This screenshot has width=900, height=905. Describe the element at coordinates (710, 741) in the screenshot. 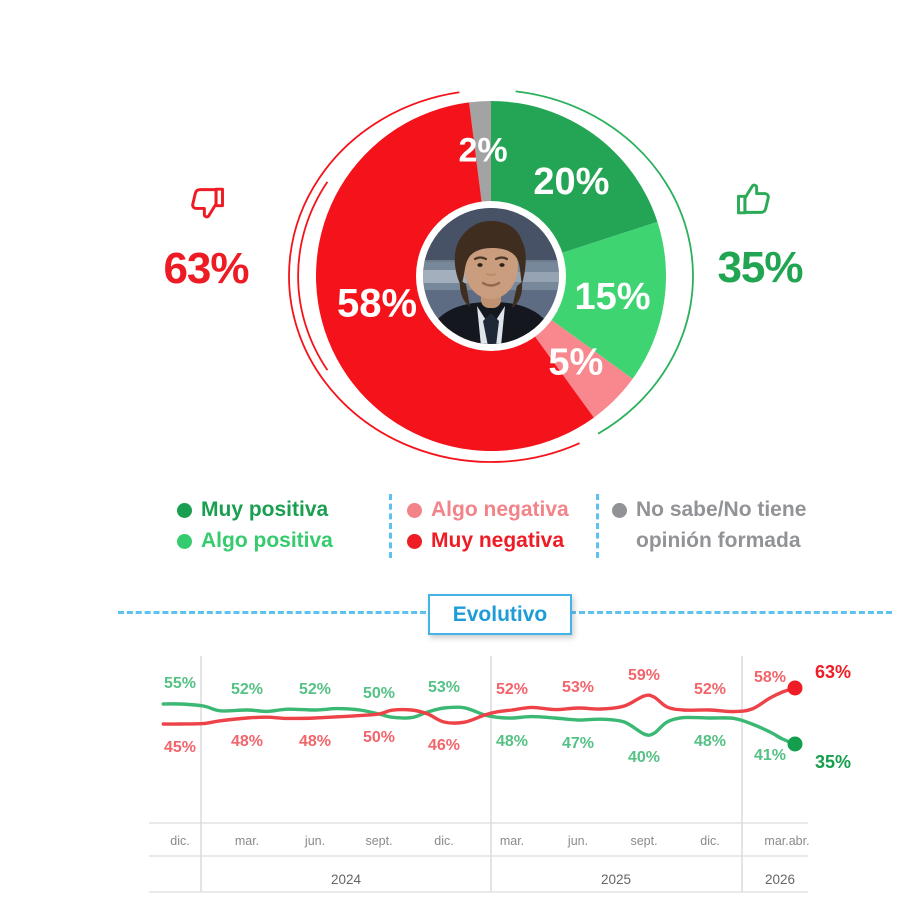

I see `positive-value-label-8: 48%` at that location.